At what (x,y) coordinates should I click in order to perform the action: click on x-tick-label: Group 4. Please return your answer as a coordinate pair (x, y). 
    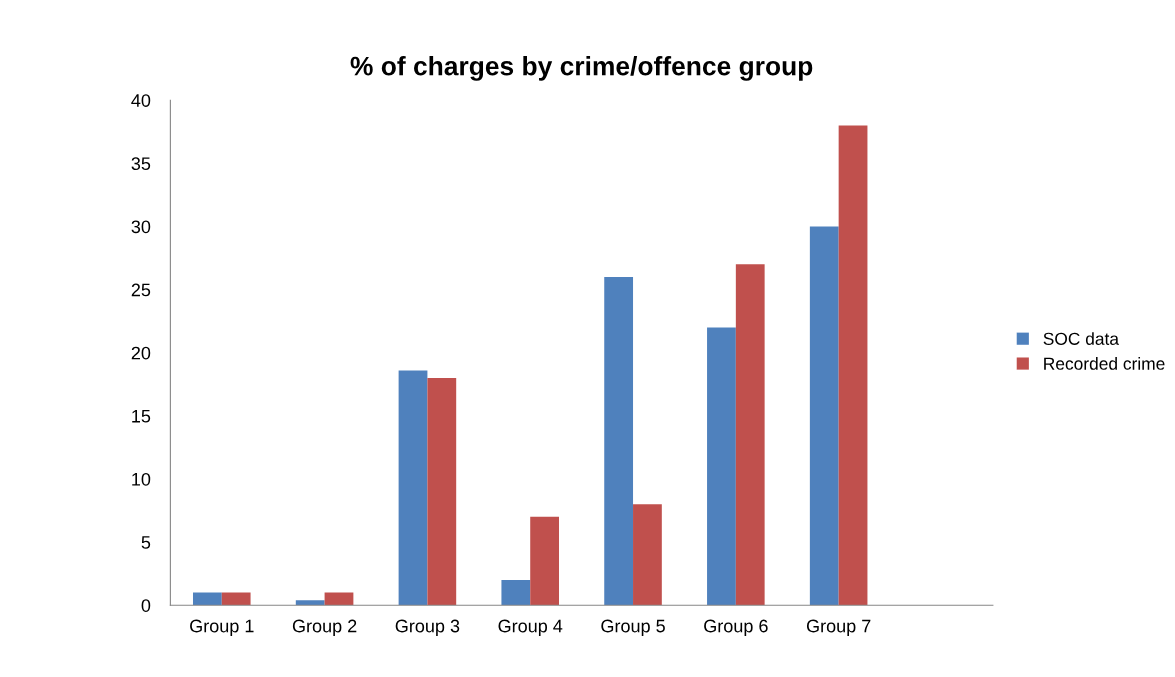
    Looking at the image, I should click on (530, 627).